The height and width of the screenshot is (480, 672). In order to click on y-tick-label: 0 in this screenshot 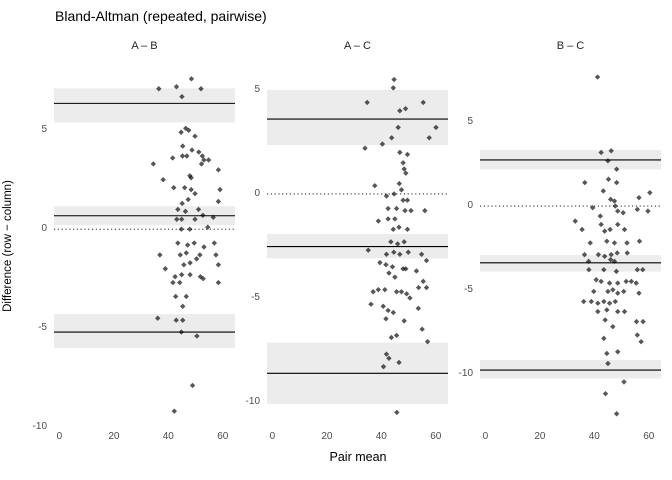, I will do `click(257, 193)`.